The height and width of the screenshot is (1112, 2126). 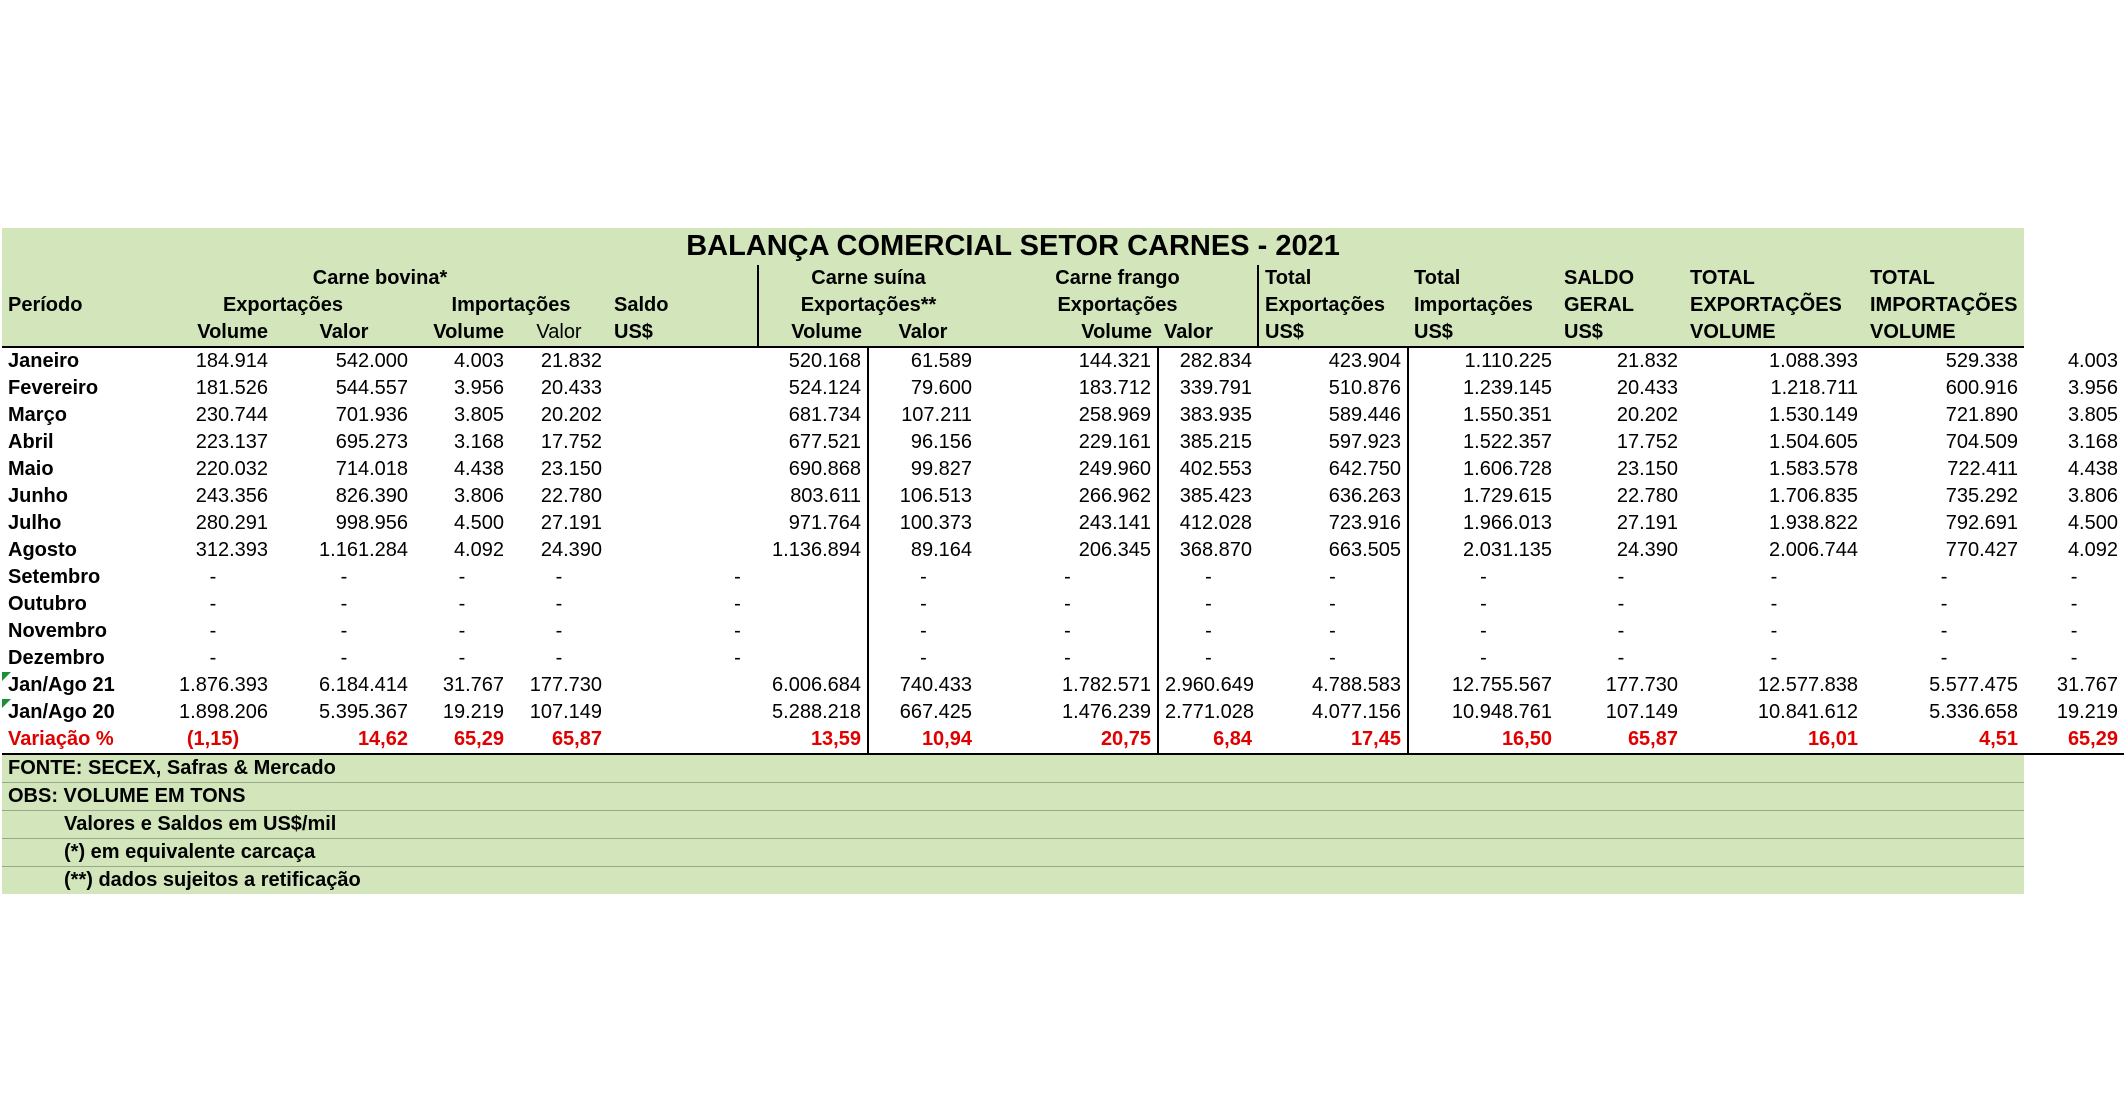 I want to click on table-cell: 385.215, so click(x=1215, y=442).